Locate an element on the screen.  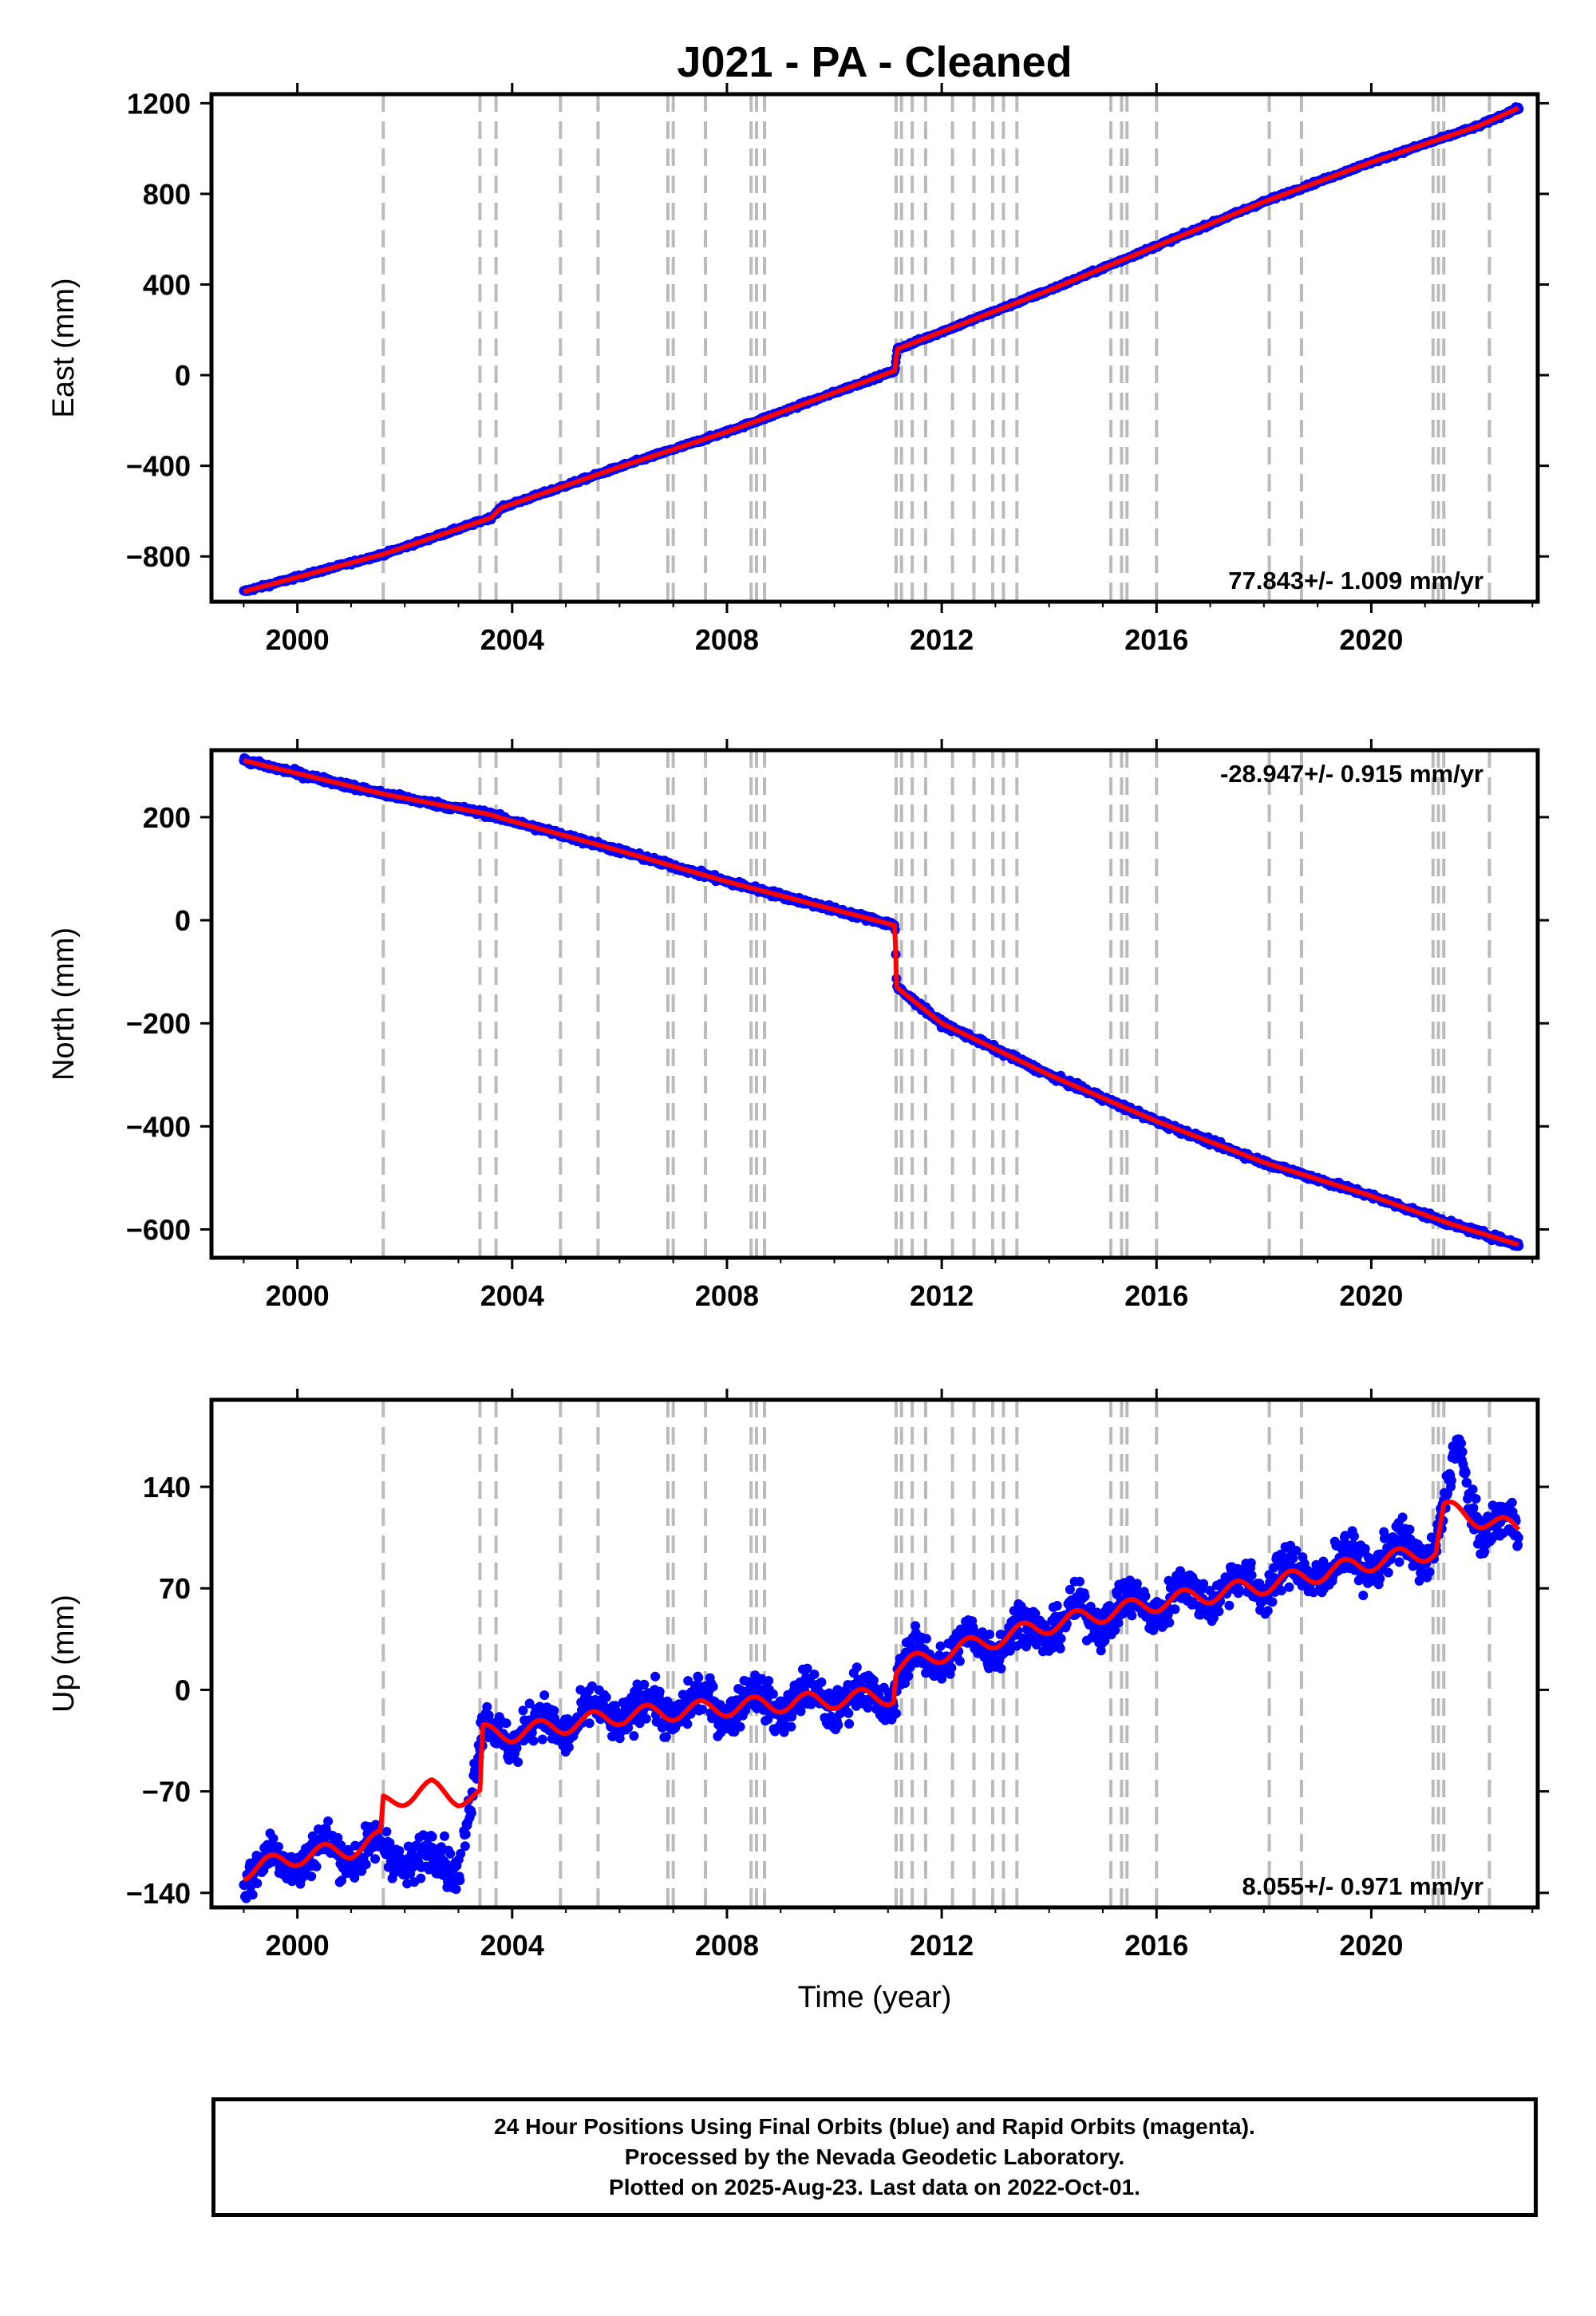
y-tick-label: 200 is located at coordinates (167, 817).